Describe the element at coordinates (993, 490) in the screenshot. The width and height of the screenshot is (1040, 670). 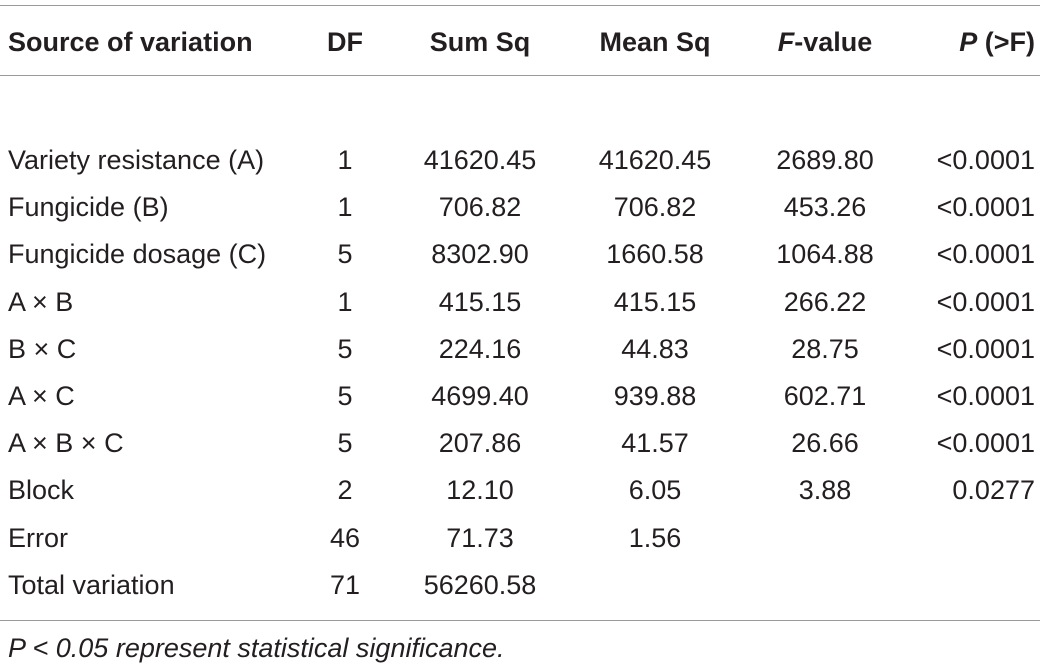
I see `cell-p-value: 0.0277` at that location.